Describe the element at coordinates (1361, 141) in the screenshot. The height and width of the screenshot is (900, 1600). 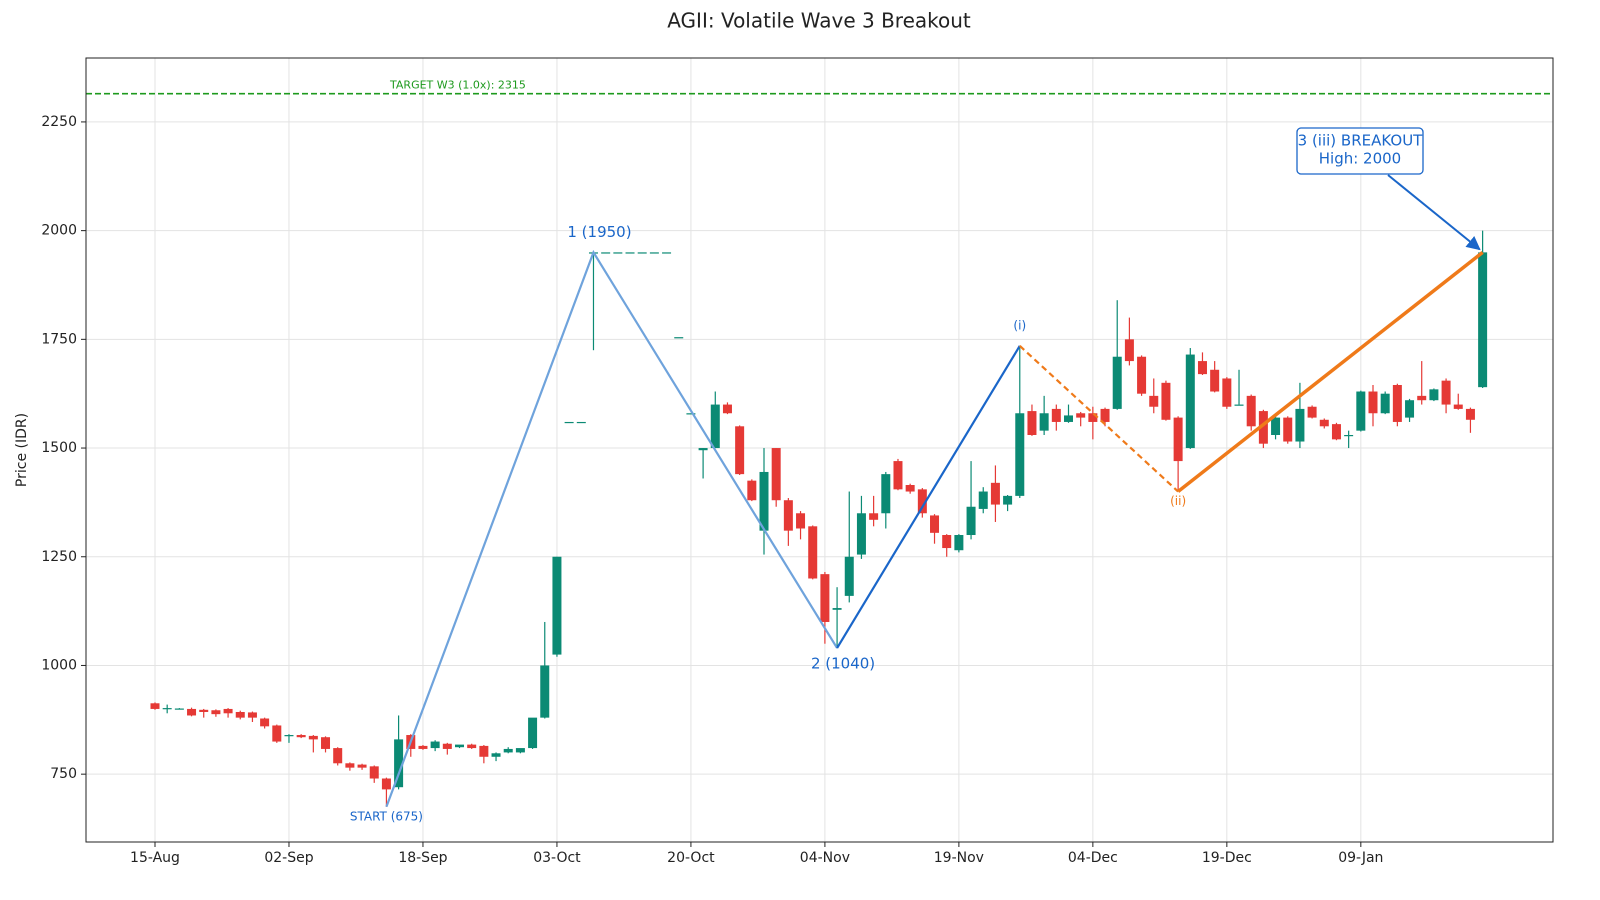
I see `annotation-text: 3 (iii) BREAKOUT` at that location.